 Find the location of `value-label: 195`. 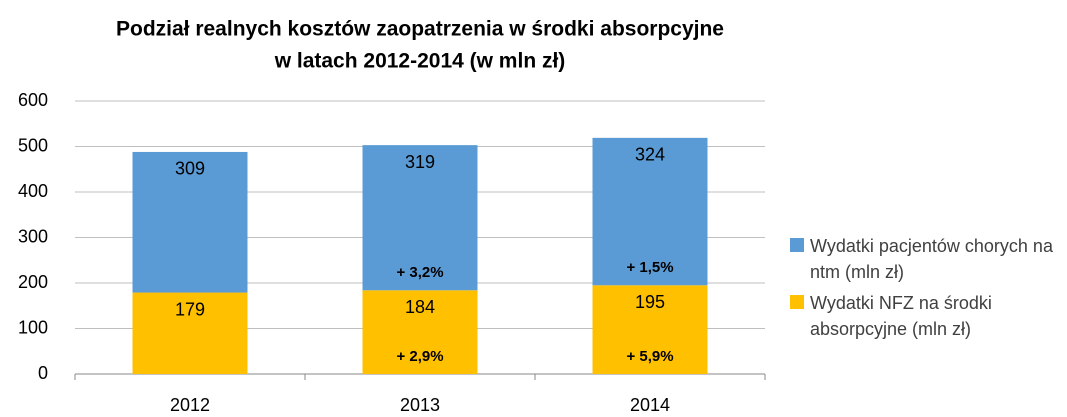

value-label: 195 is located at coordinates (650, 302).